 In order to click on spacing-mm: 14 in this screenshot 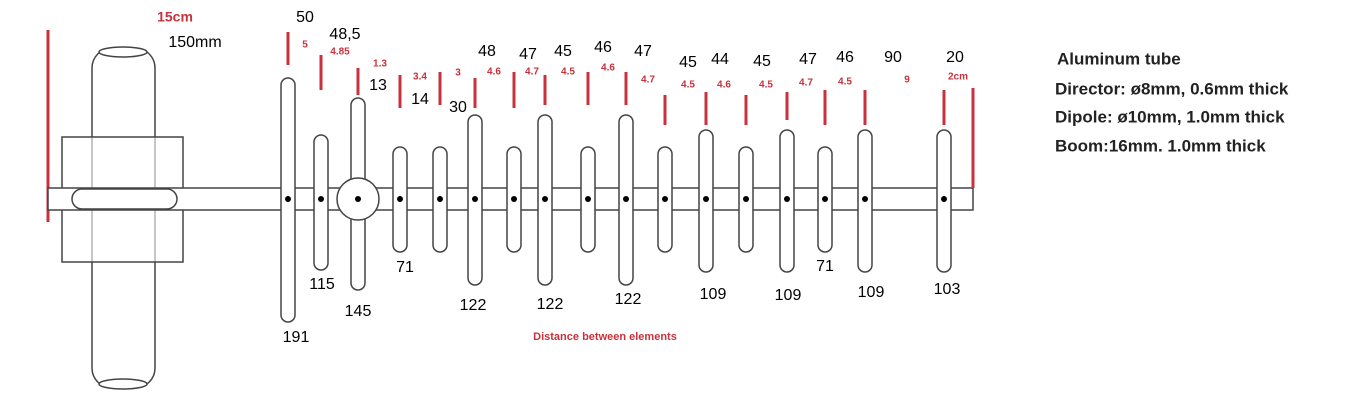, I will do `click(420, 99)`.